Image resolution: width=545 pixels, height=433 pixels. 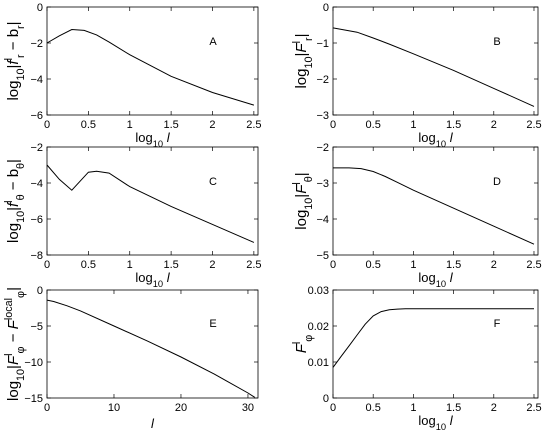 What do you see at coordinates (248, 408) in the screenshot?
I see `x-tick-label: 30` at bounding box center [248, 408].